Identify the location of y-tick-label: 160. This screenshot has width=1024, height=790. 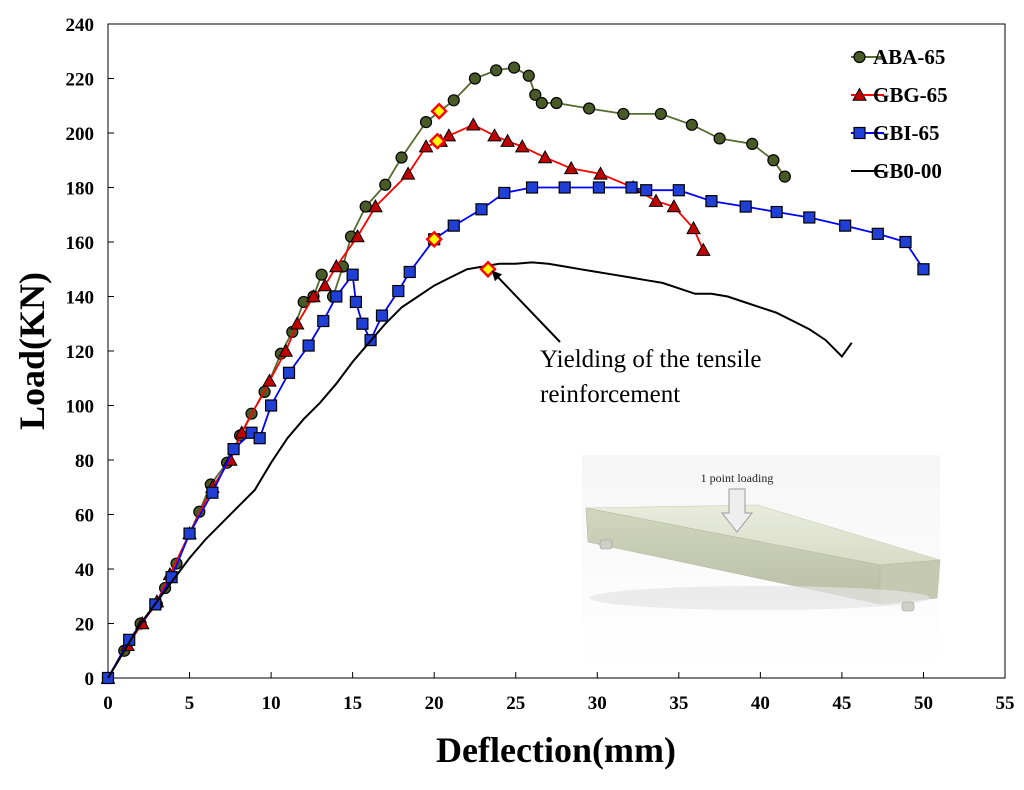
(80, 243).